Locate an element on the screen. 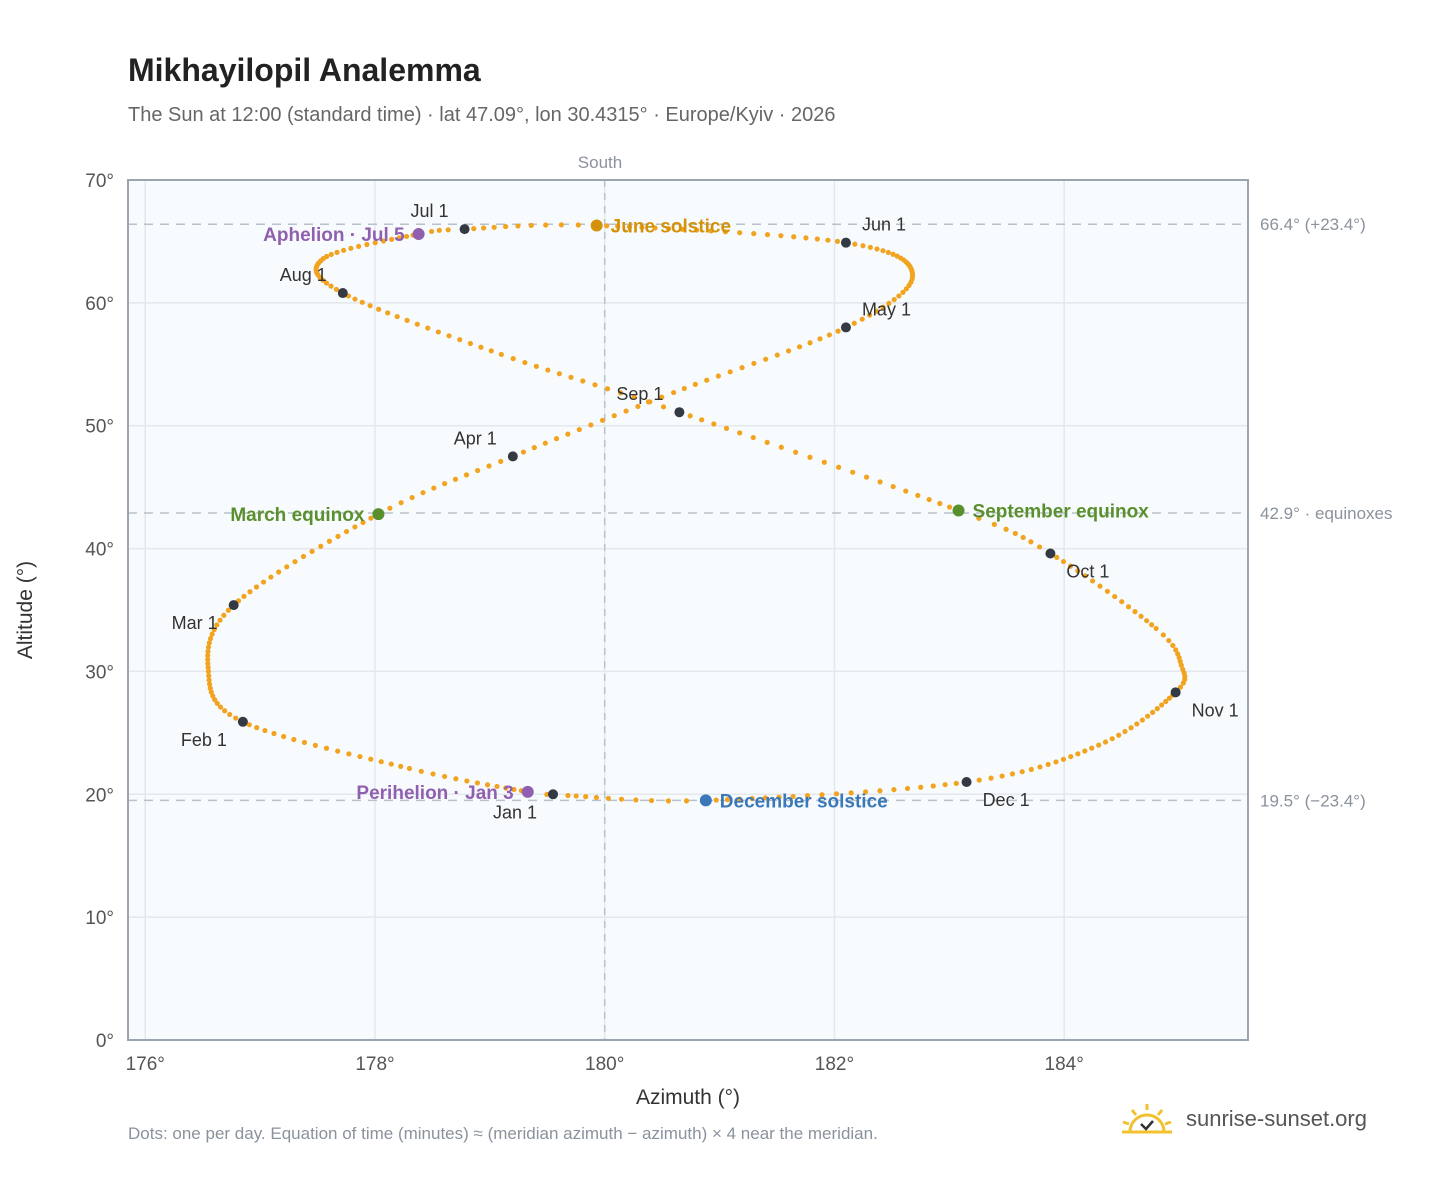  month-label: Feb 1 is located at coordinates (204, 740).